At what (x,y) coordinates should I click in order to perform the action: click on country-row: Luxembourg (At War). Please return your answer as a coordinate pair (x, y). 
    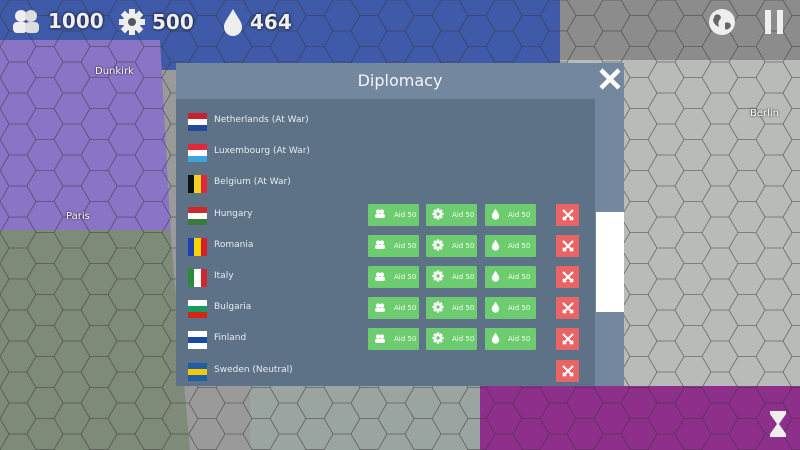
    Looking at the image, I should click on (385, 152).